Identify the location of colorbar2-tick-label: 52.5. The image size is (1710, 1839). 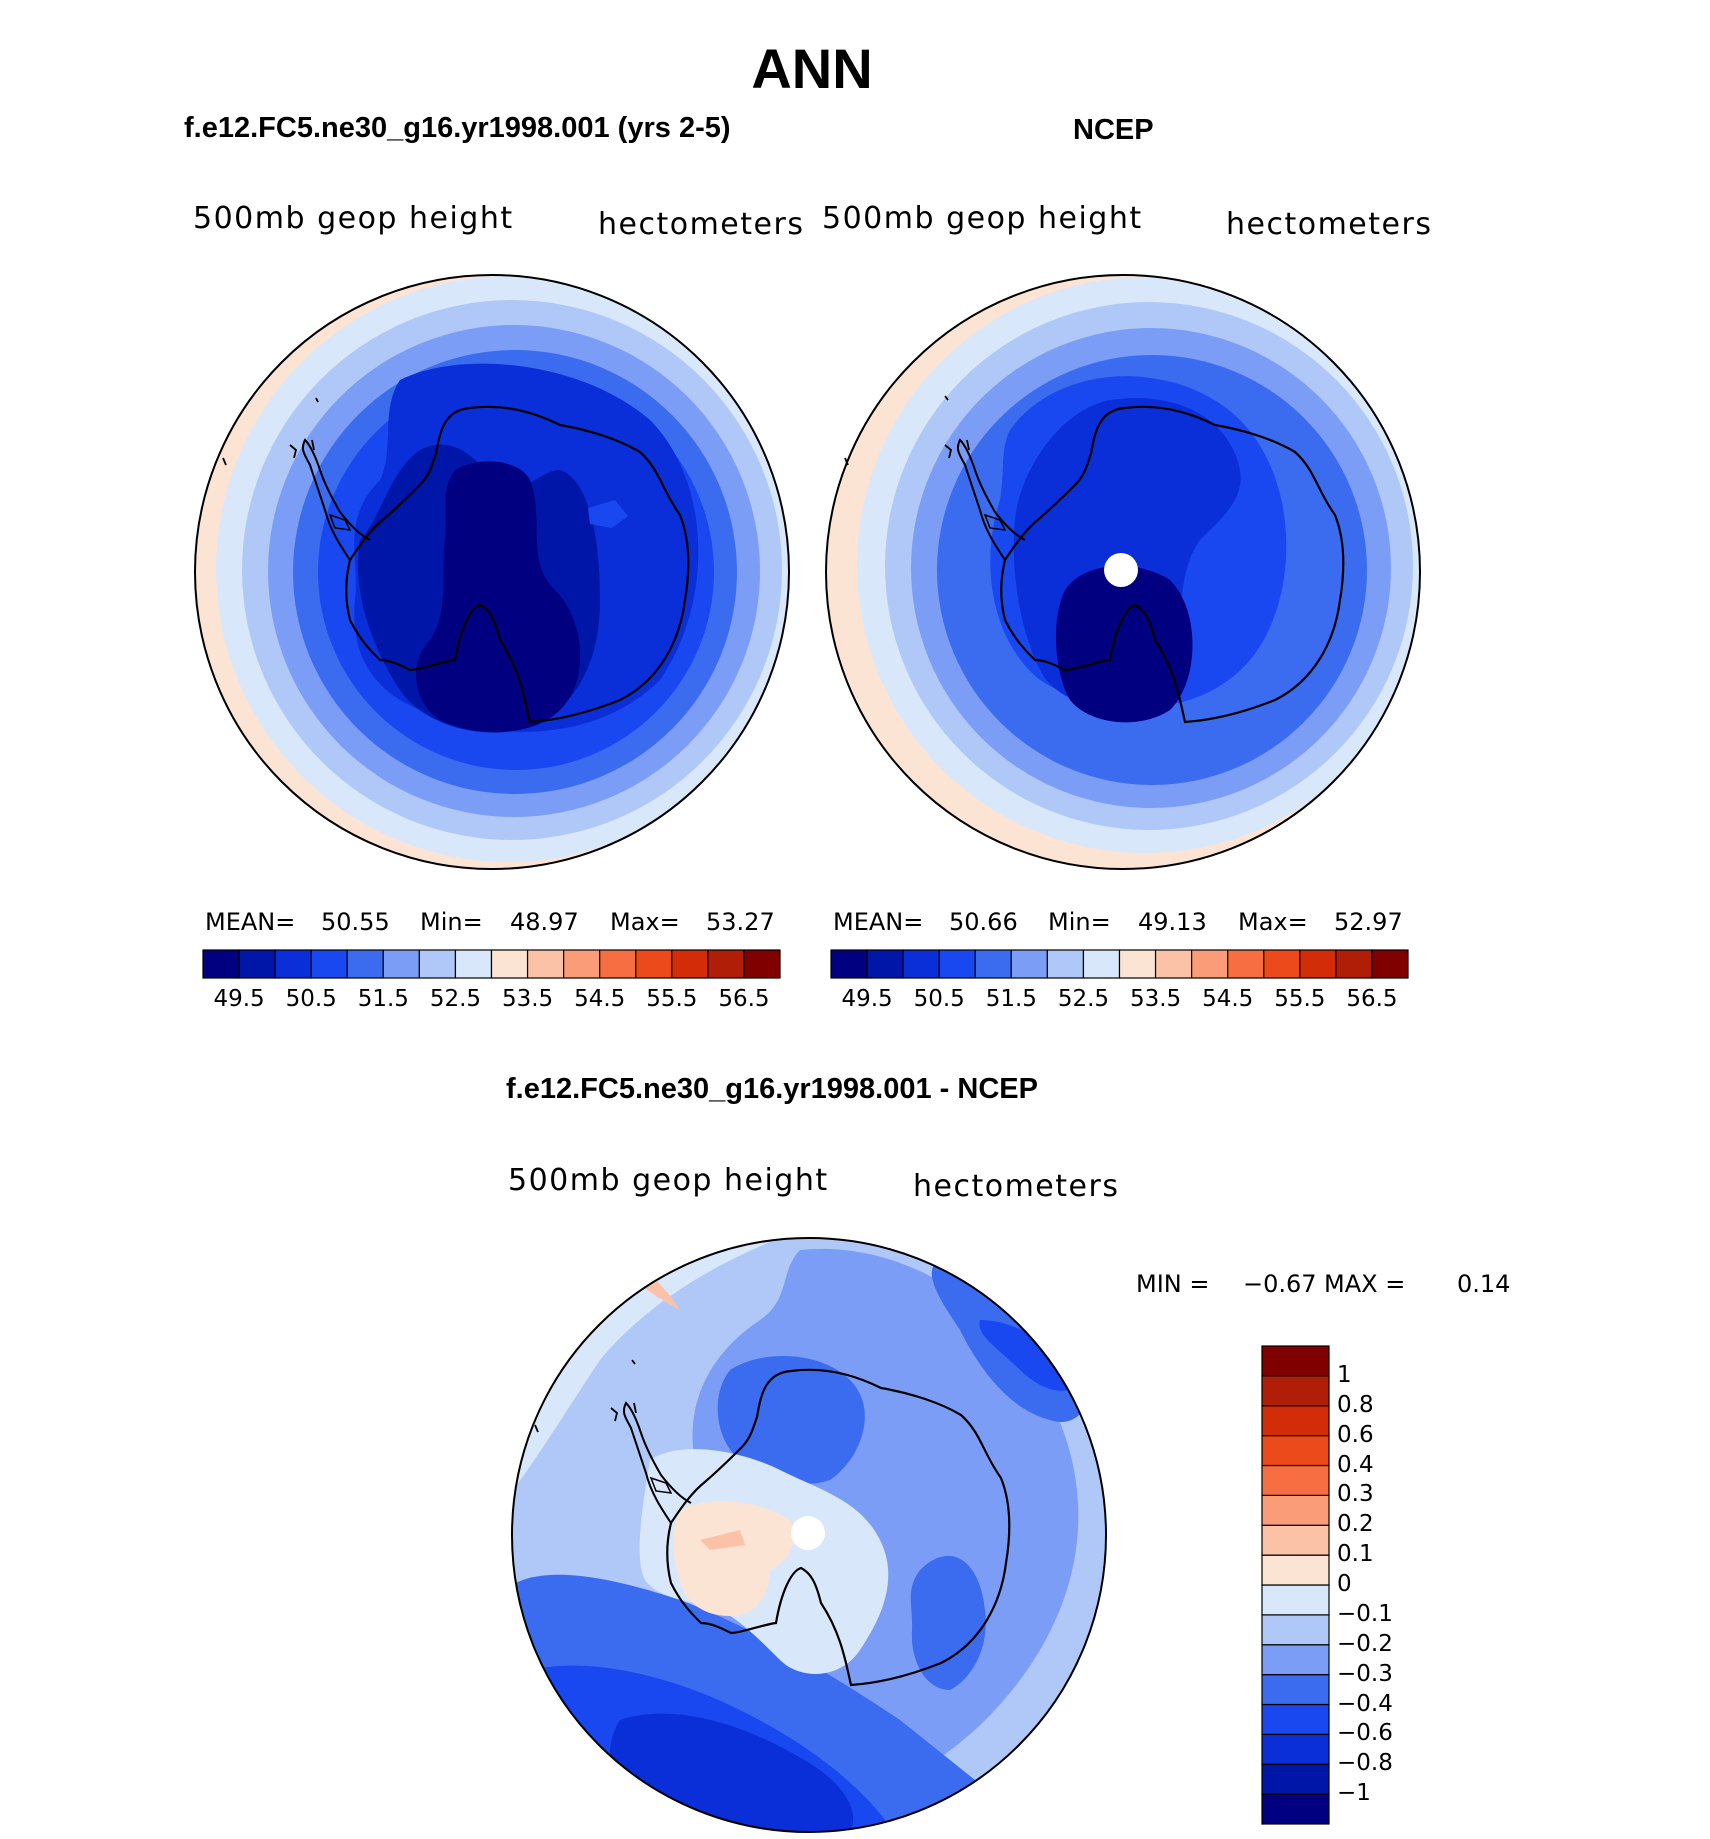
(1083, 999).